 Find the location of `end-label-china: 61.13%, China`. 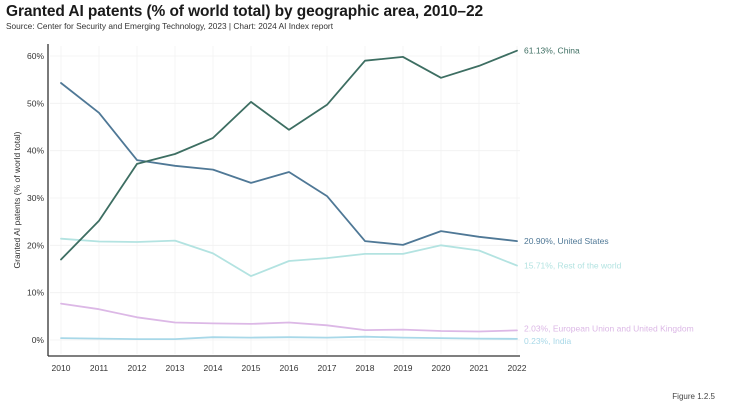

end-label-china: 61.13%, China is located at coordinates (552, 51).